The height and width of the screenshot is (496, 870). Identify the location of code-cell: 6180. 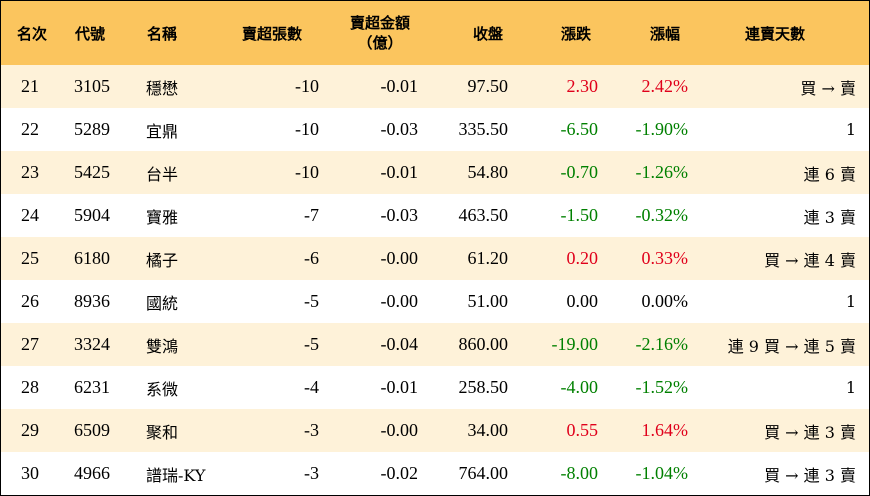
(92, 258).